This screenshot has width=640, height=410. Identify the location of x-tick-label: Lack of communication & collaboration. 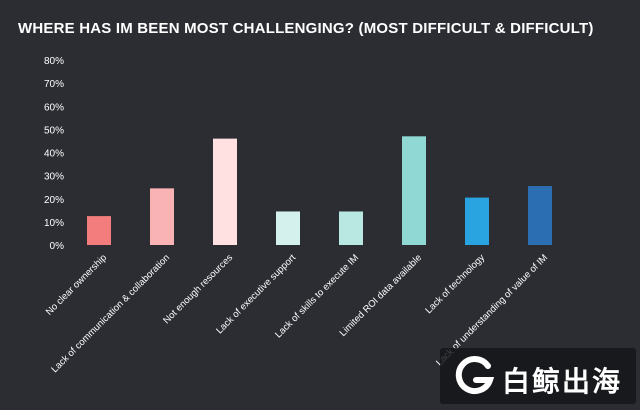
(110, 313).